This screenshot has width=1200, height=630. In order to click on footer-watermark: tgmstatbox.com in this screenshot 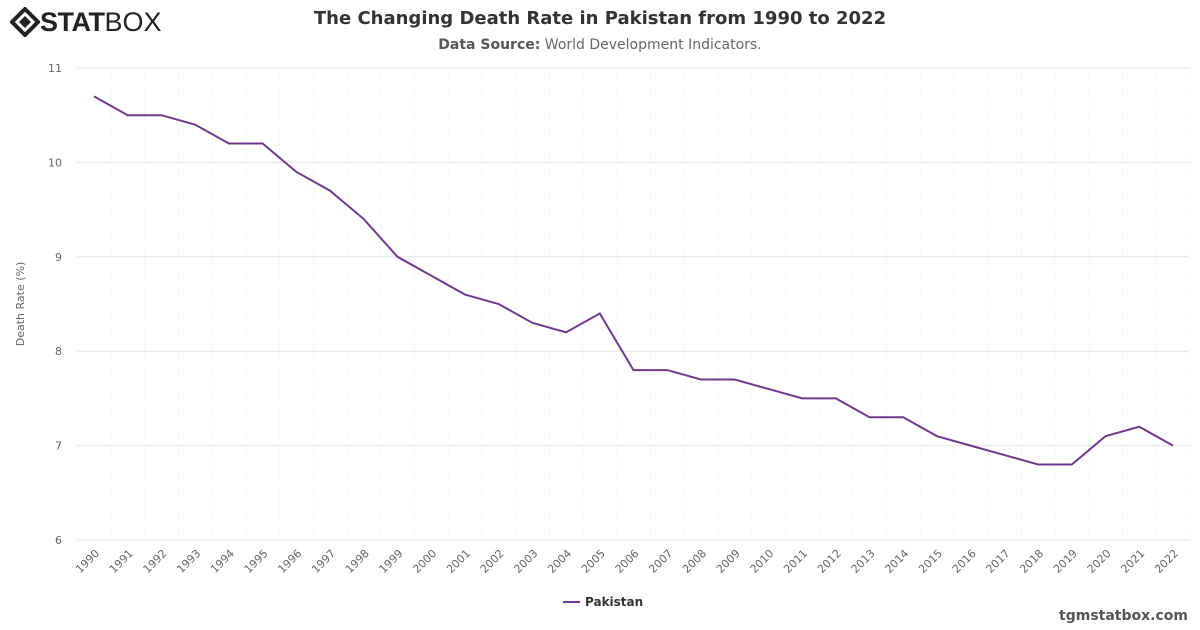, I will do `click(1123, 616)`.